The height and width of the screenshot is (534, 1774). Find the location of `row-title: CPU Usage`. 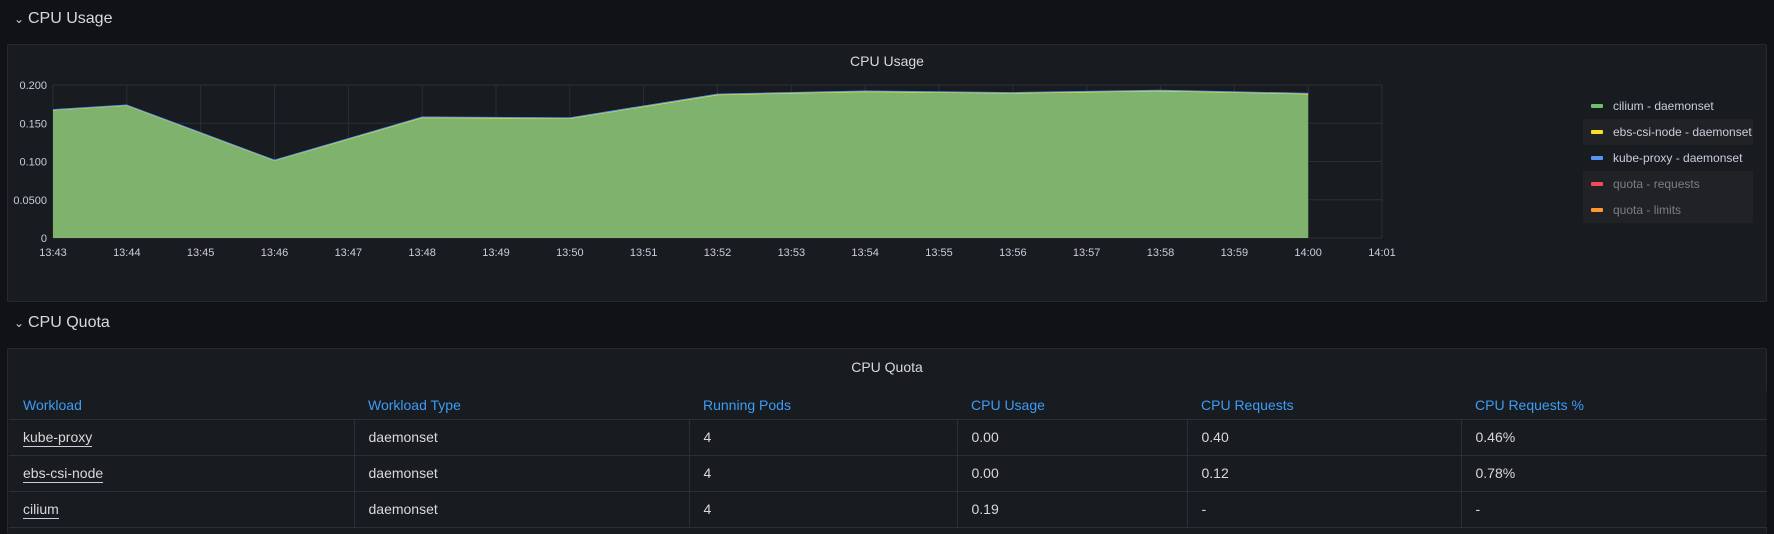

row-title: CPU Usage is located at coordinates (70, 18).